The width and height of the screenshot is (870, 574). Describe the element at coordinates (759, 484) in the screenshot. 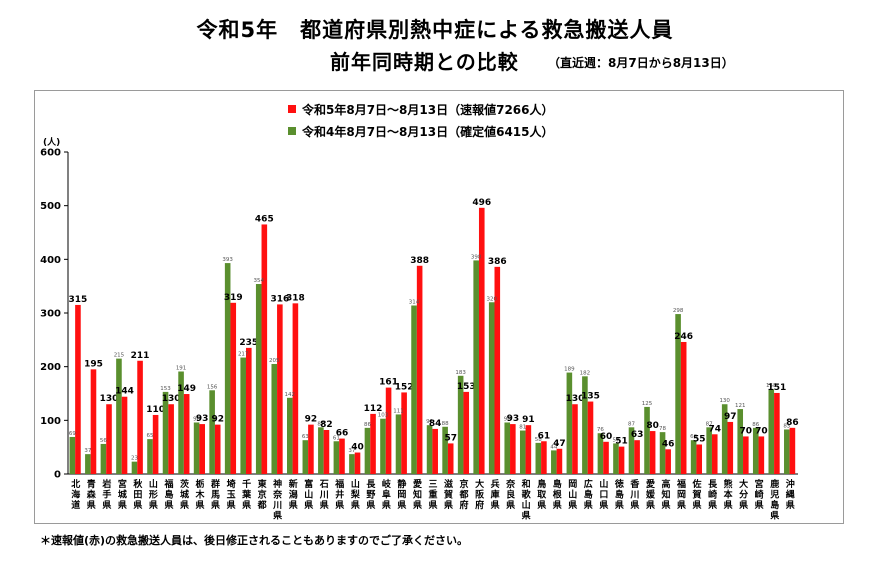

I see `category-label: 宮` at that location.